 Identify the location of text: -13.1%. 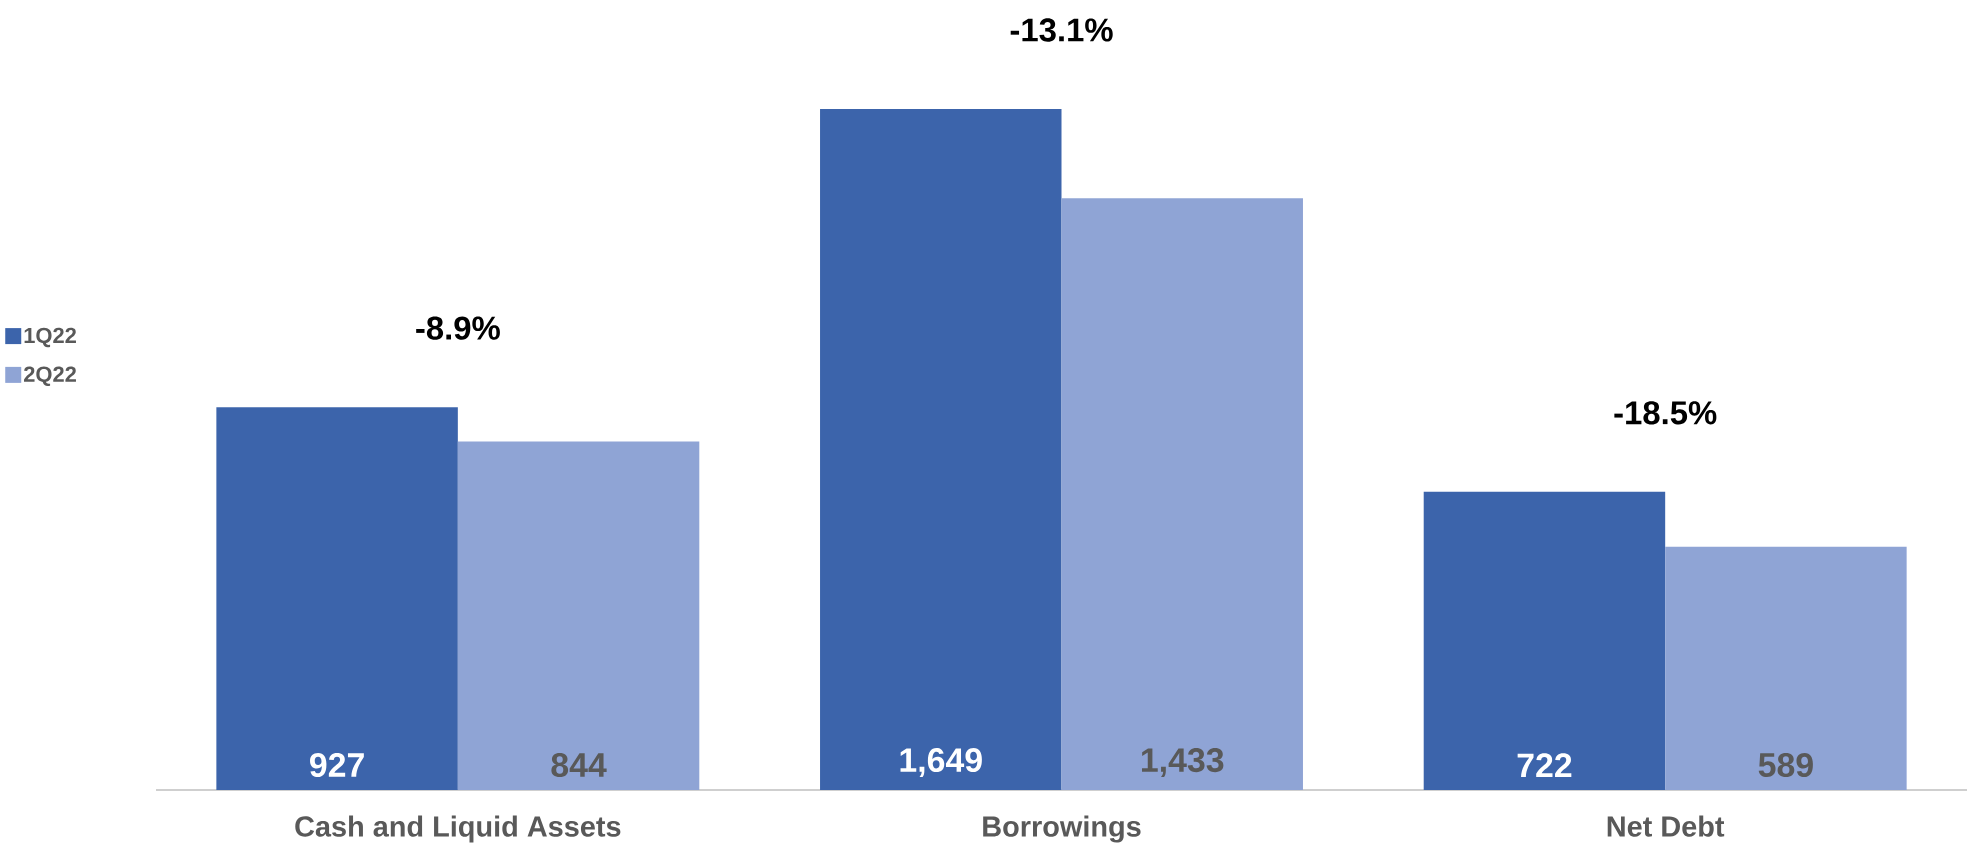
(1061, 30).